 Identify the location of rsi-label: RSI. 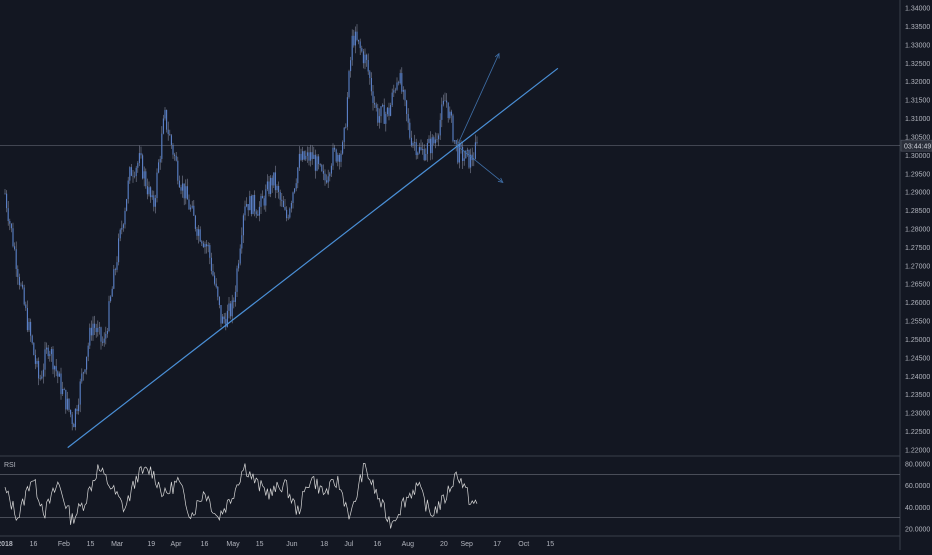
(10, 465).